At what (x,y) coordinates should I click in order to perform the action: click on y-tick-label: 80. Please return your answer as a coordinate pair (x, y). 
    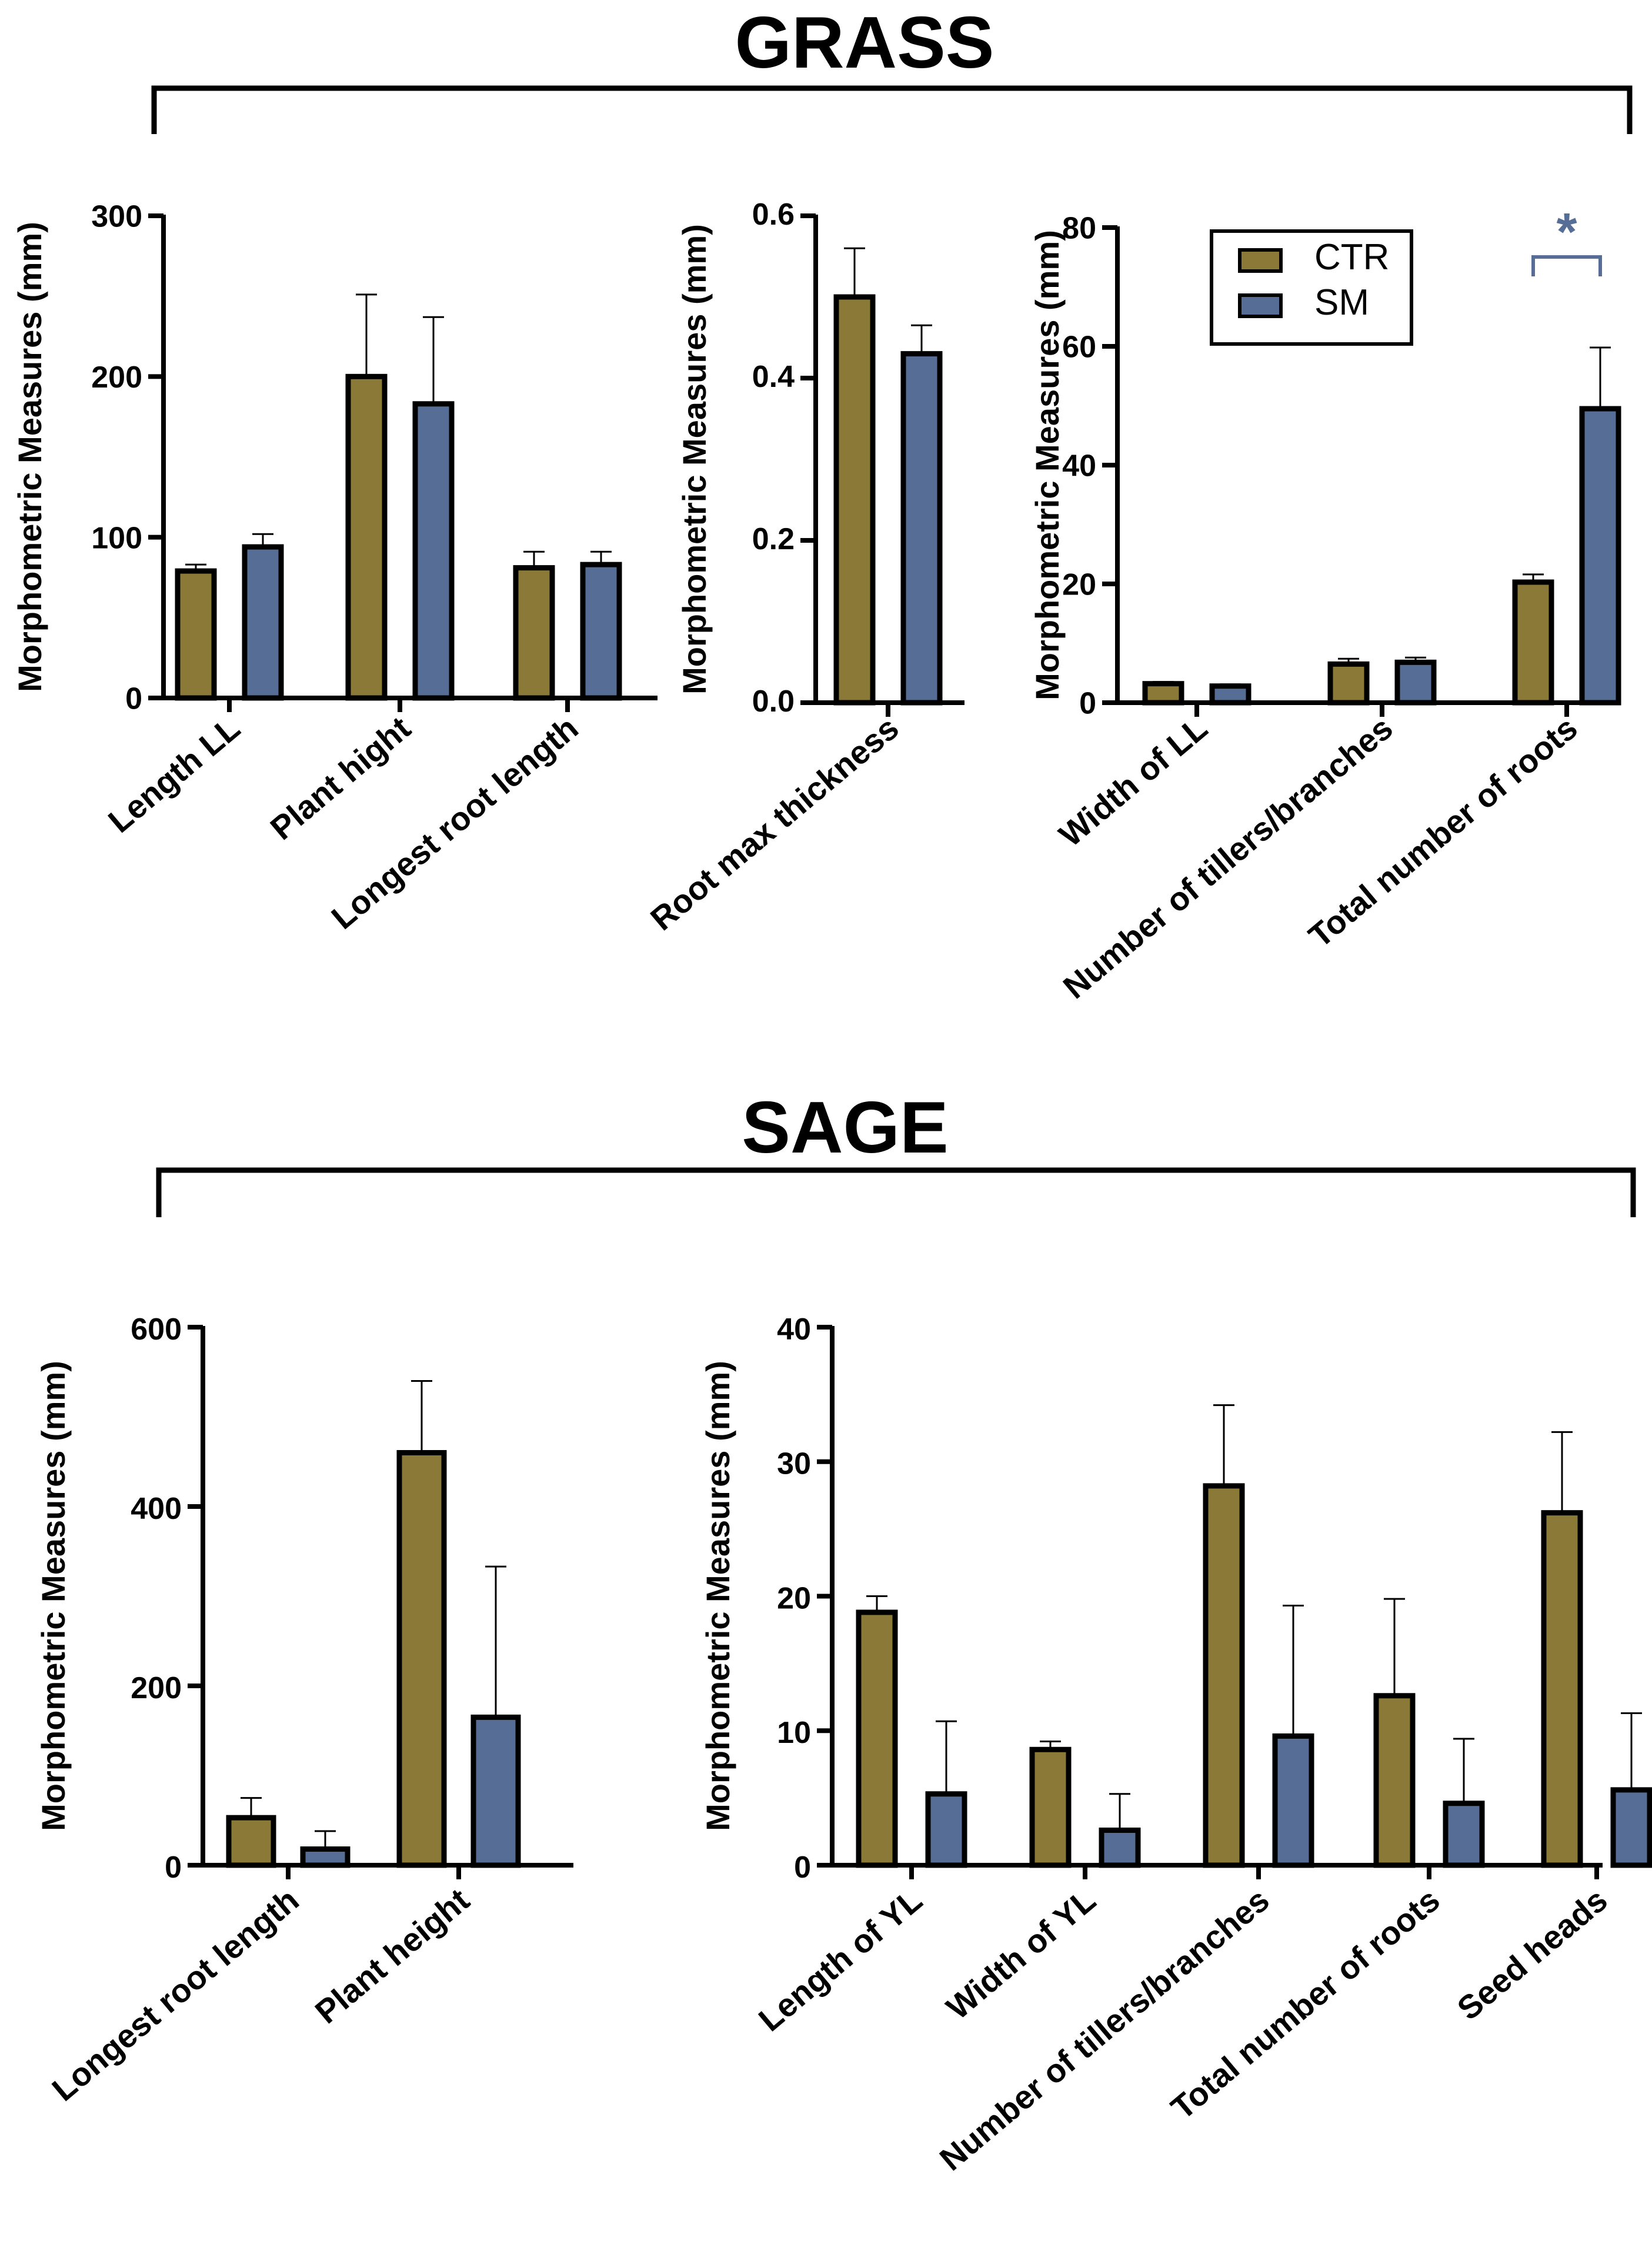
    Looking at the image, I should click on (1079, 229).